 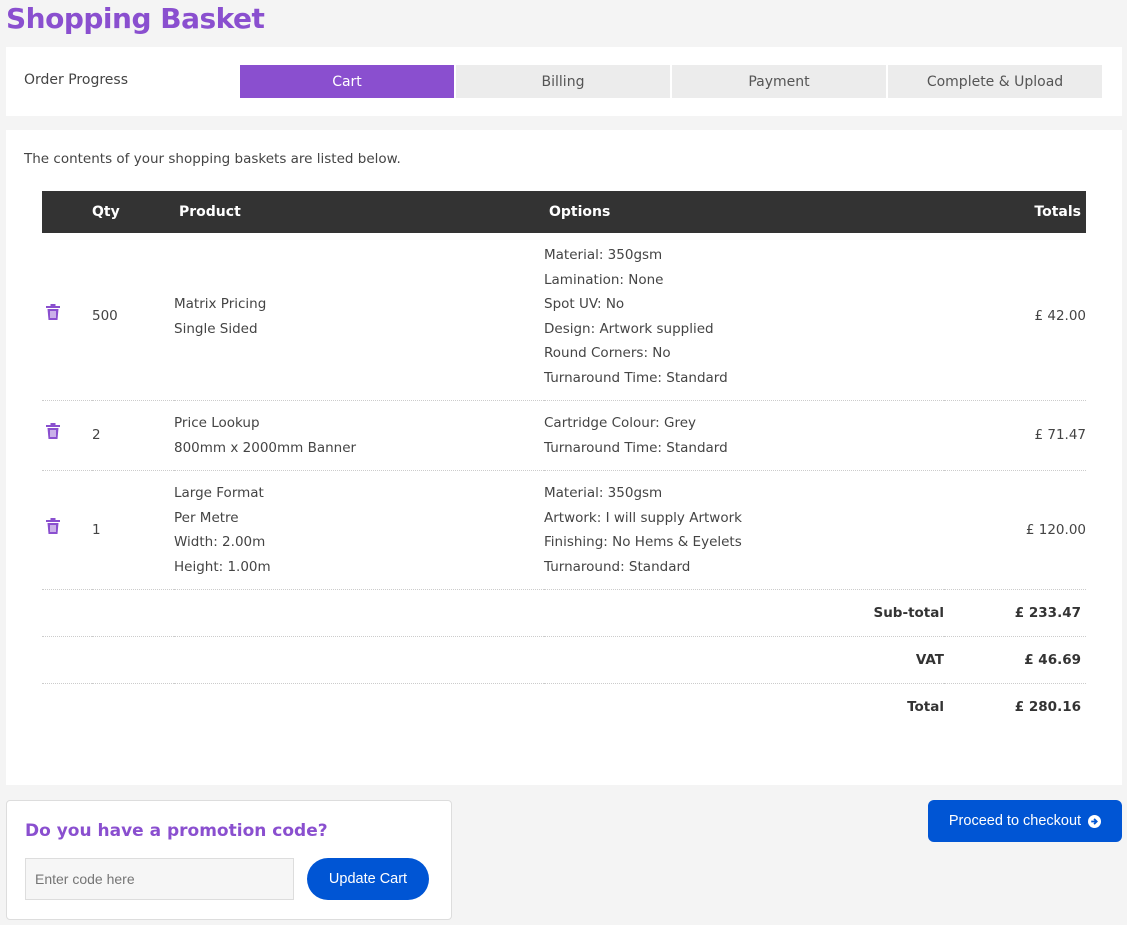 I want to click on summary-row-sub-total: Sub-total £ 233.47, so click(x=564, y=613).